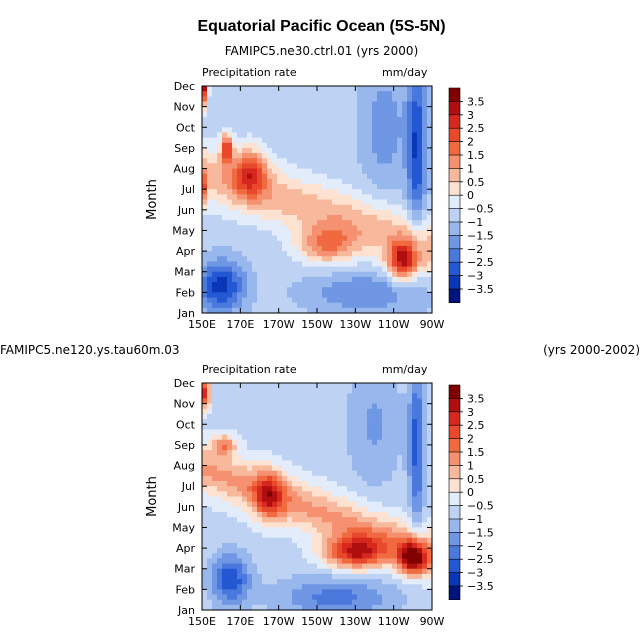 The height and width of the screenshot is (643, 643). What do you see at coordinates (432, 324) in the screenshot?
I see `x-tick-label: 90W` at bounding box center [432, 324].